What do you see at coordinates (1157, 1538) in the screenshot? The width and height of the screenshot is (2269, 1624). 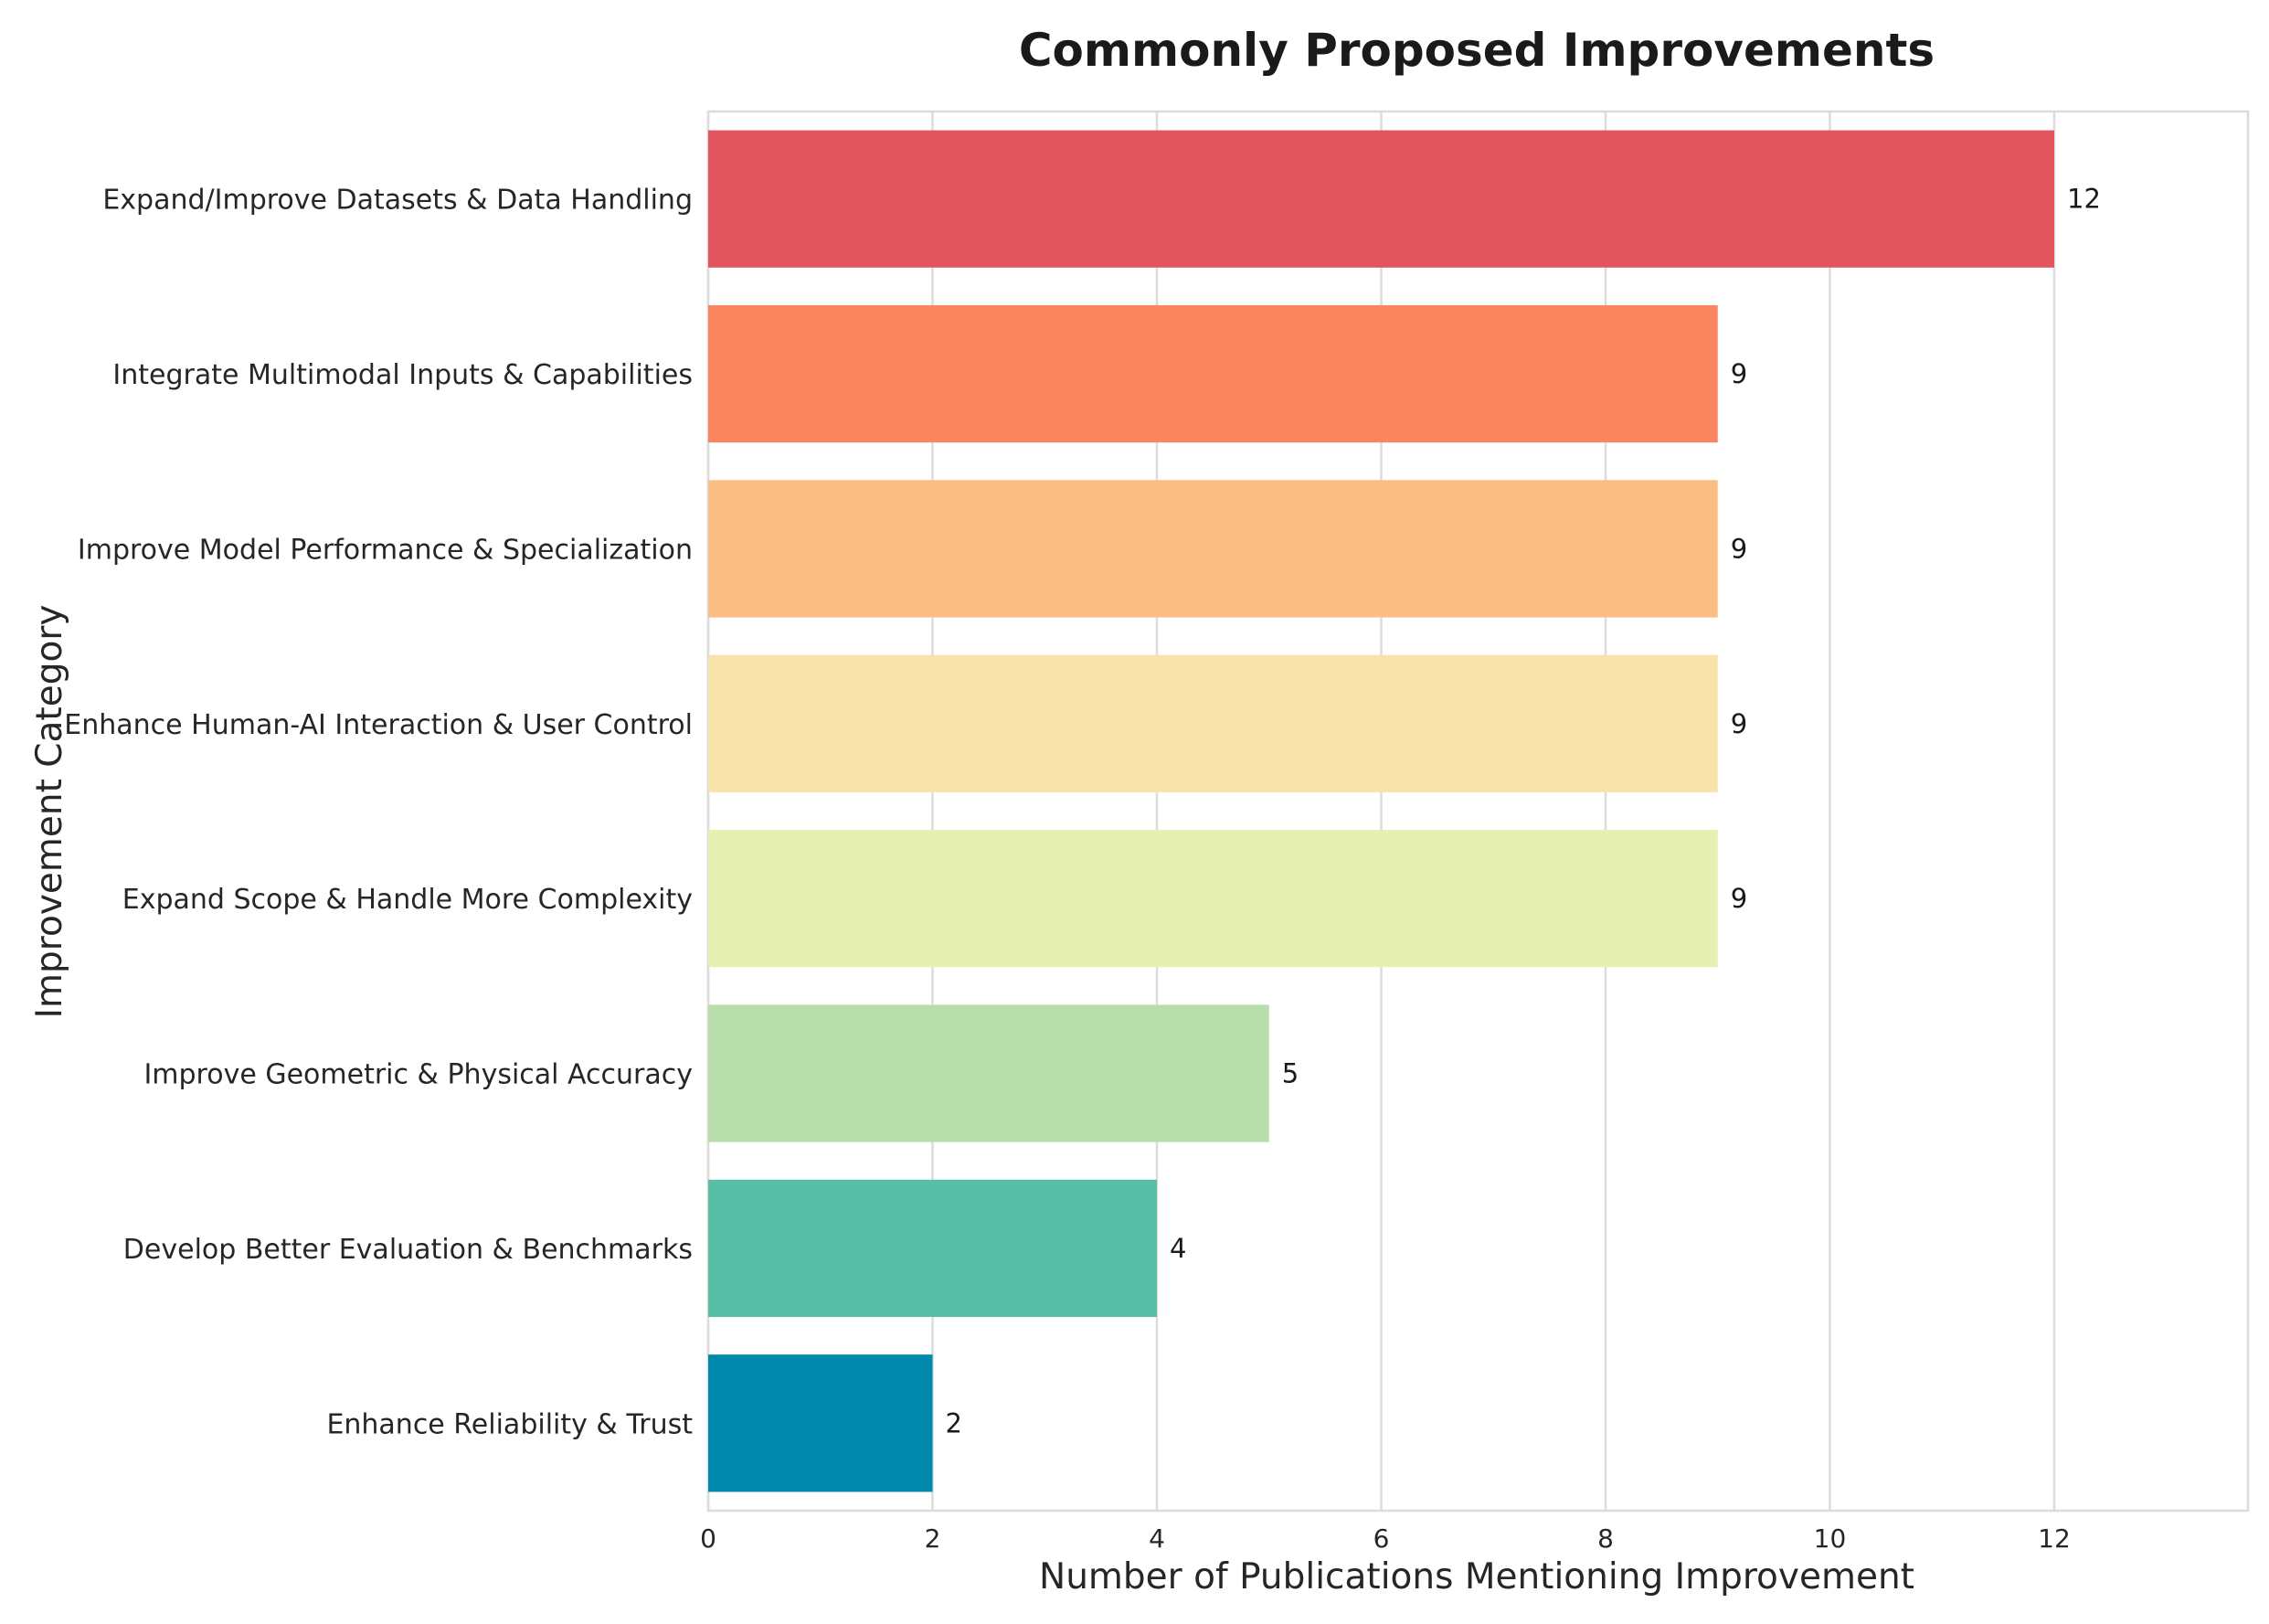 I see `x-tick-label: 4` at bounding box center [1157, 1538].